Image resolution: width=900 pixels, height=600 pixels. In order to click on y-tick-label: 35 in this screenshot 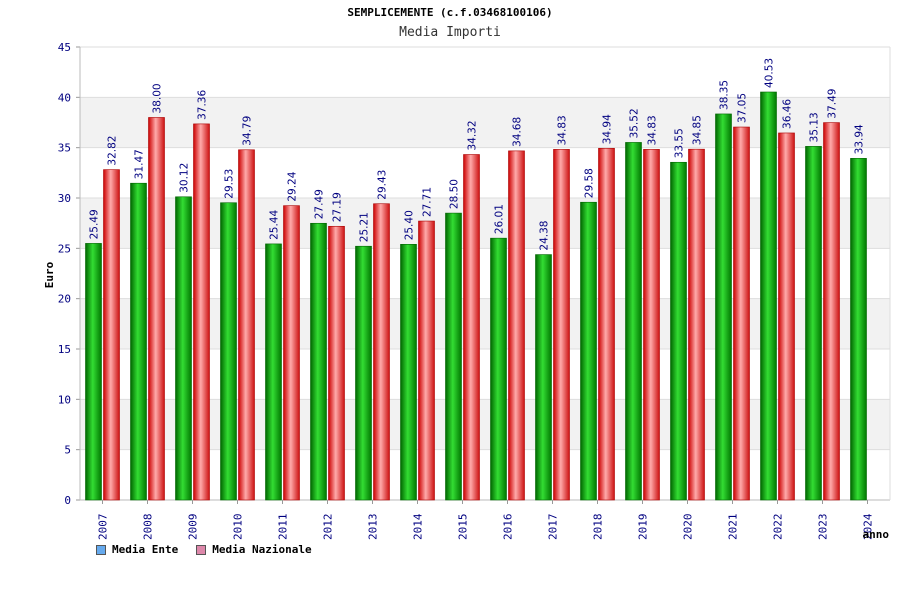, I will do `click(64, 148)`.